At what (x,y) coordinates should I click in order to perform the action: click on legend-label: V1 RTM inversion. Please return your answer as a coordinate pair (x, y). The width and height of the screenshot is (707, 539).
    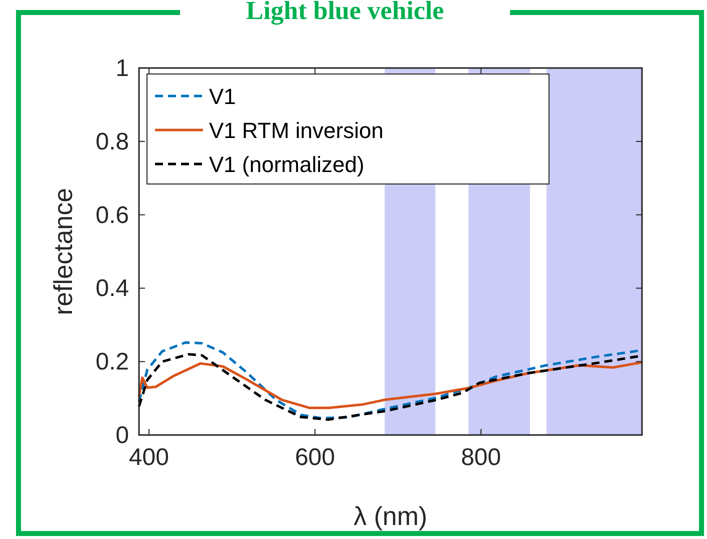
    Looking at the image, I should click on (296, 130).